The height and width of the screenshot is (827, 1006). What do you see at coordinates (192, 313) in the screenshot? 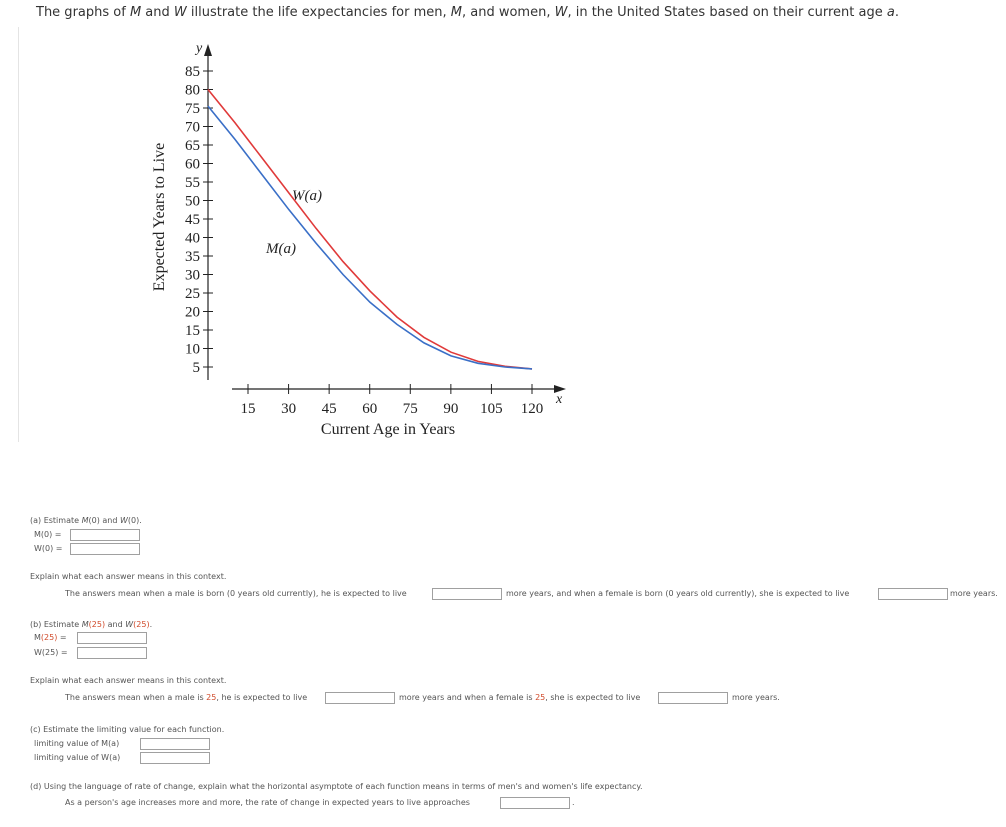
I see `y-tick-label-20: 20` at bounding box center [192, 313].